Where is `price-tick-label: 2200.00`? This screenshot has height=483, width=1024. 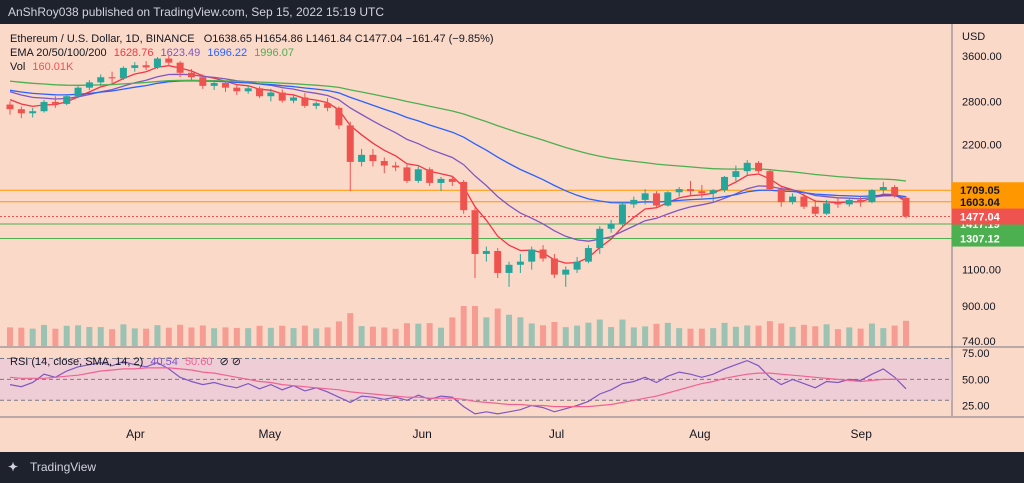
price-tick-label: 2200.00 is located at coordinates (982, 146).